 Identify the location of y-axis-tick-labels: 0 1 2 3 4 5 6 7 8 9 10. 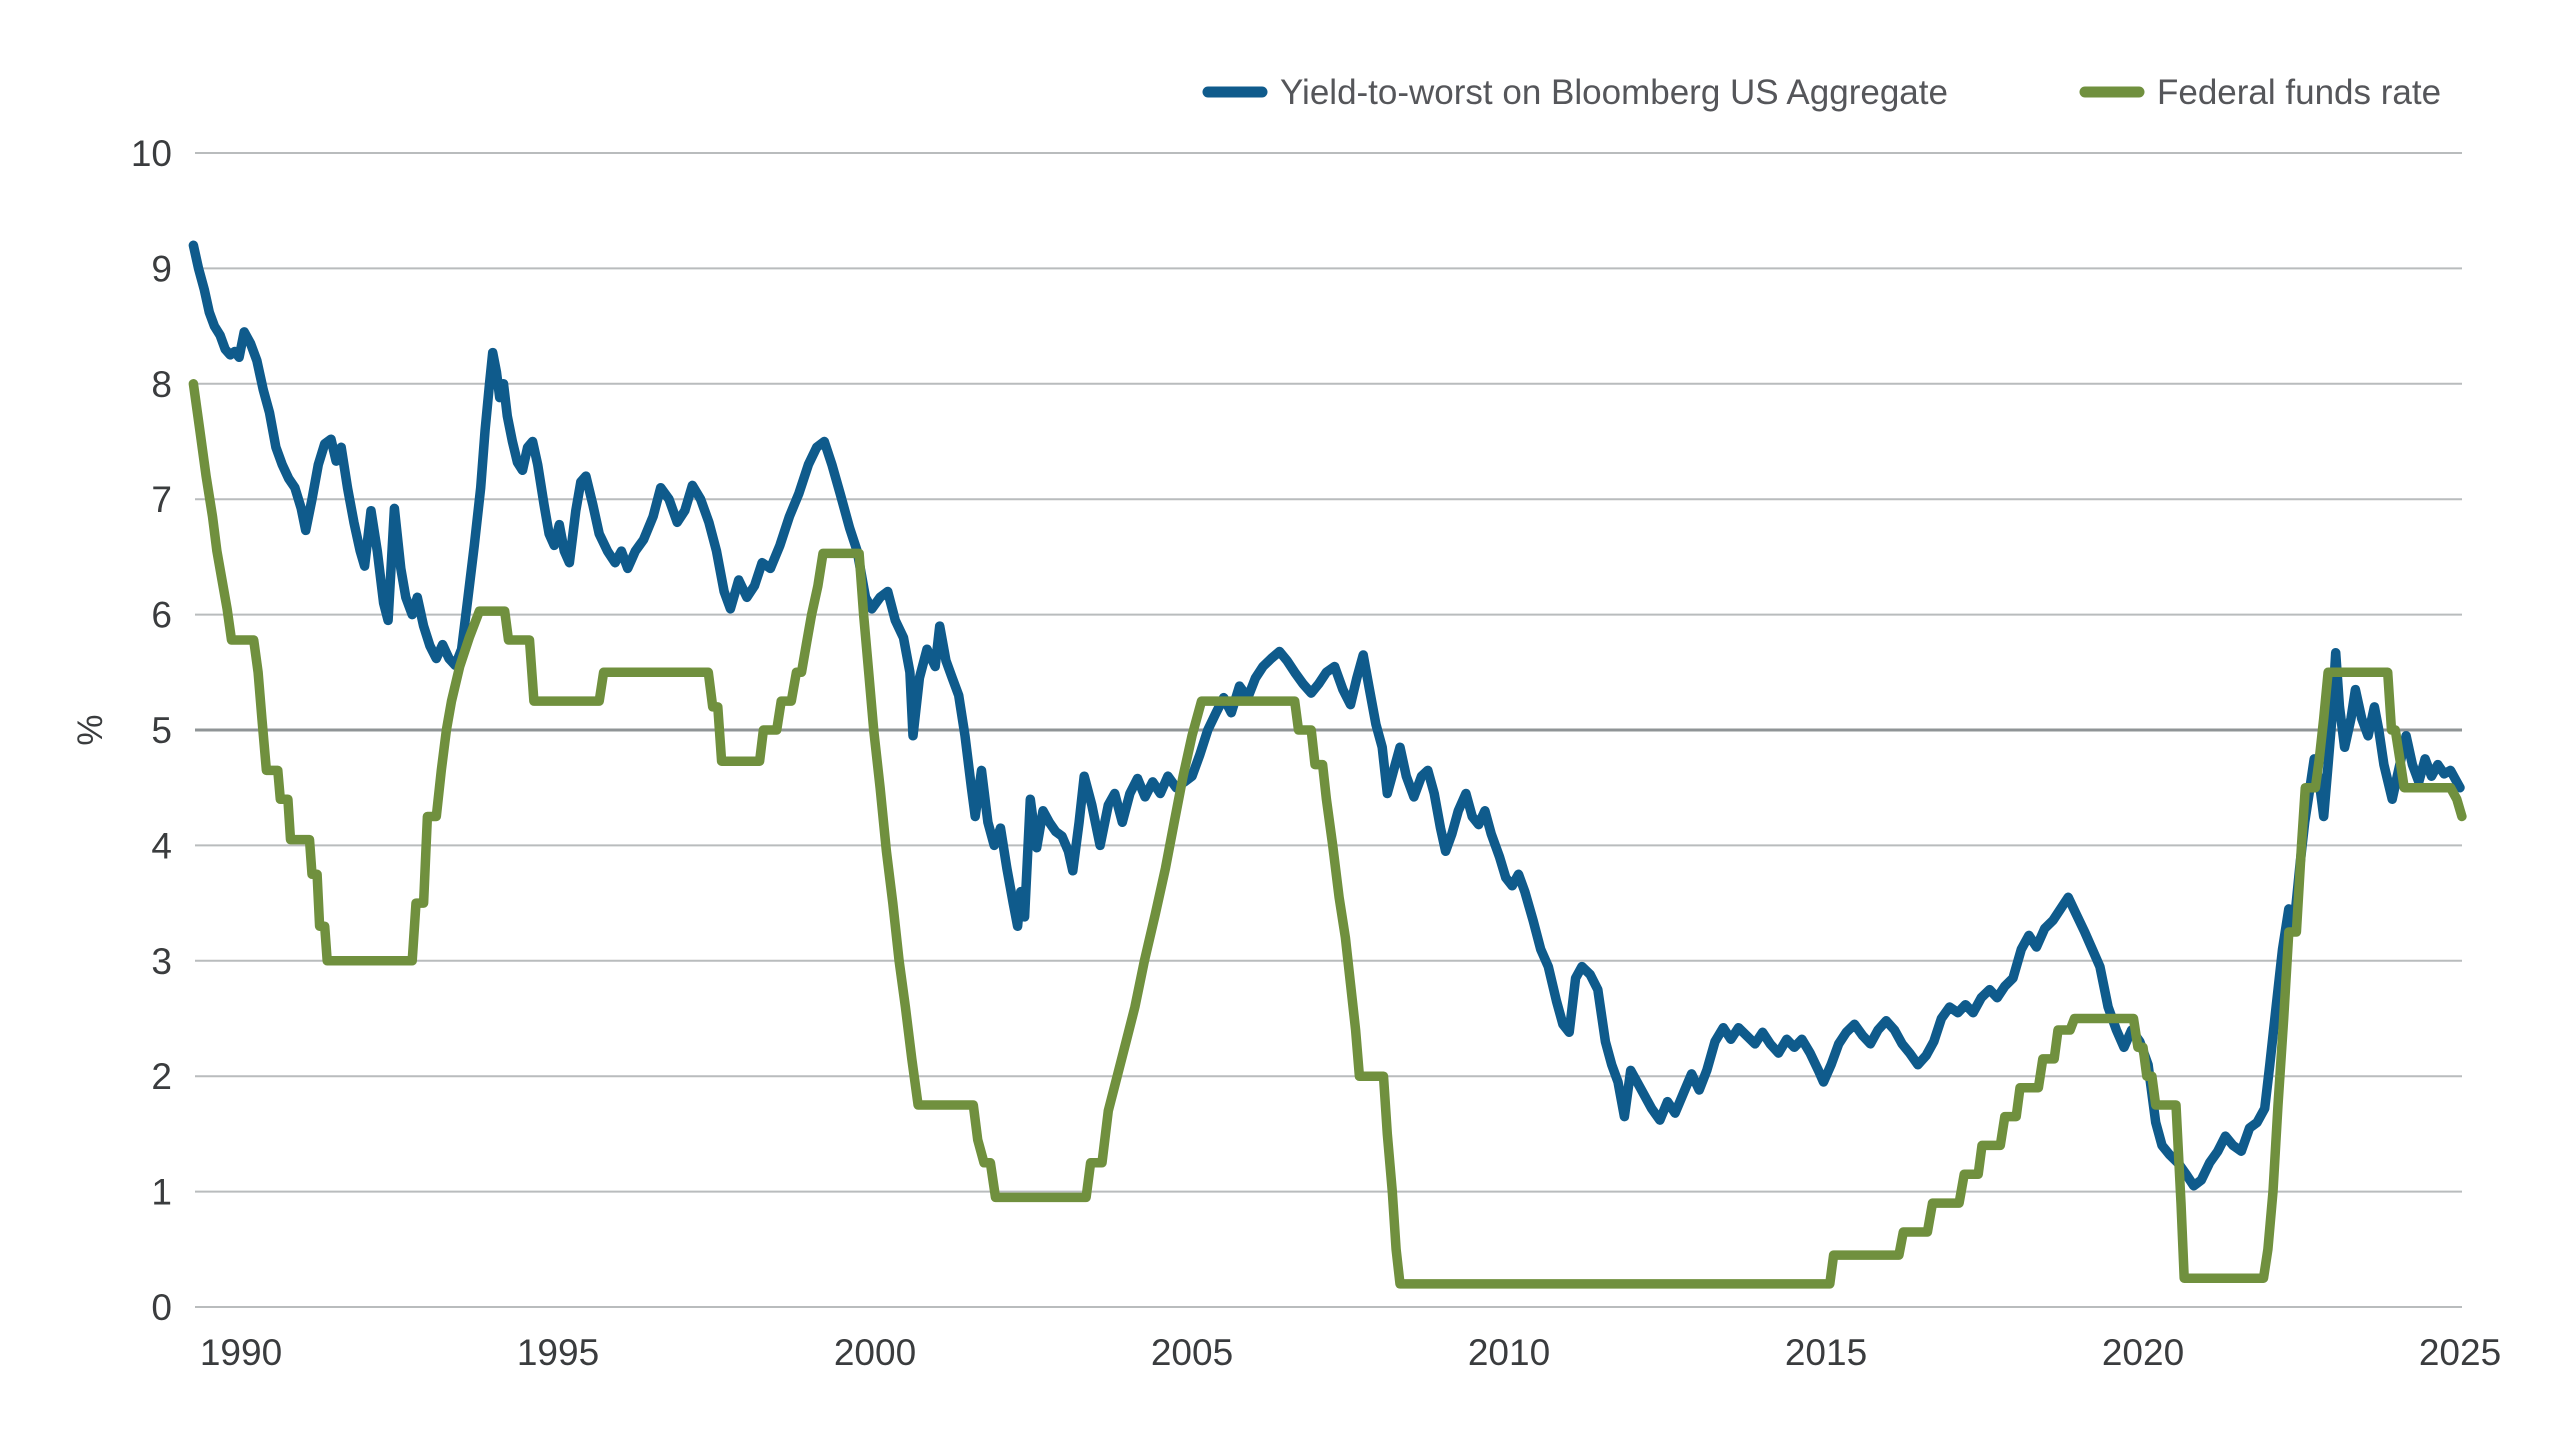
(151, 730).